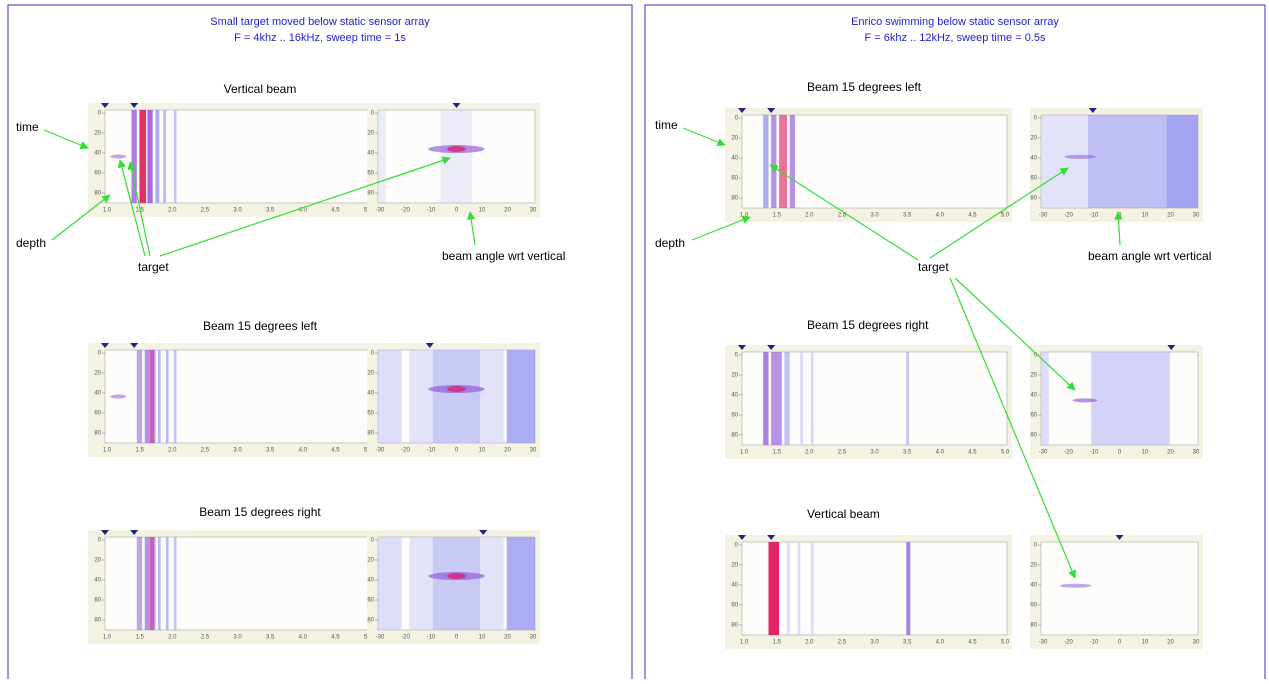 This screenshot has height=684, width=1269. I want to click on annotation: beam angle wrt vertical, so click(503, 256).